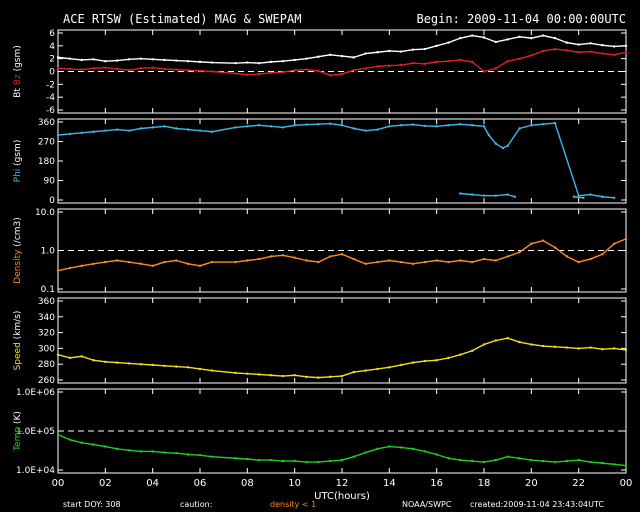 This screenshot has height=512, width=640. What do you see at coordinates (35, 432) in the screenshot?
I see `y-tick-label: 1.0E+05` at bounding box center [35, 432].